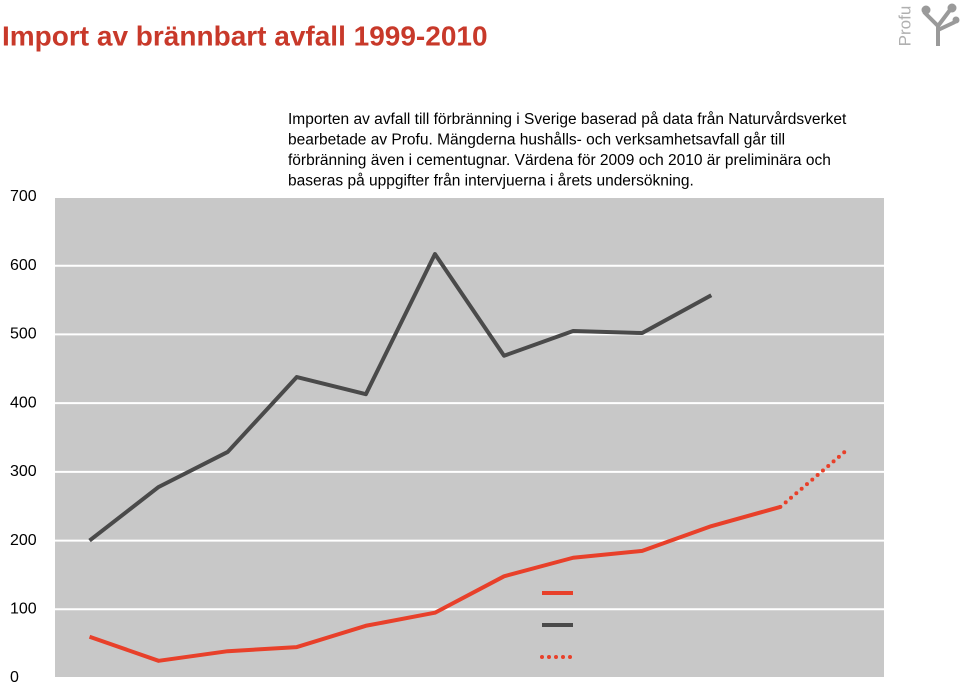  I want to click on y-tick-label: 200, so click(23, 540).